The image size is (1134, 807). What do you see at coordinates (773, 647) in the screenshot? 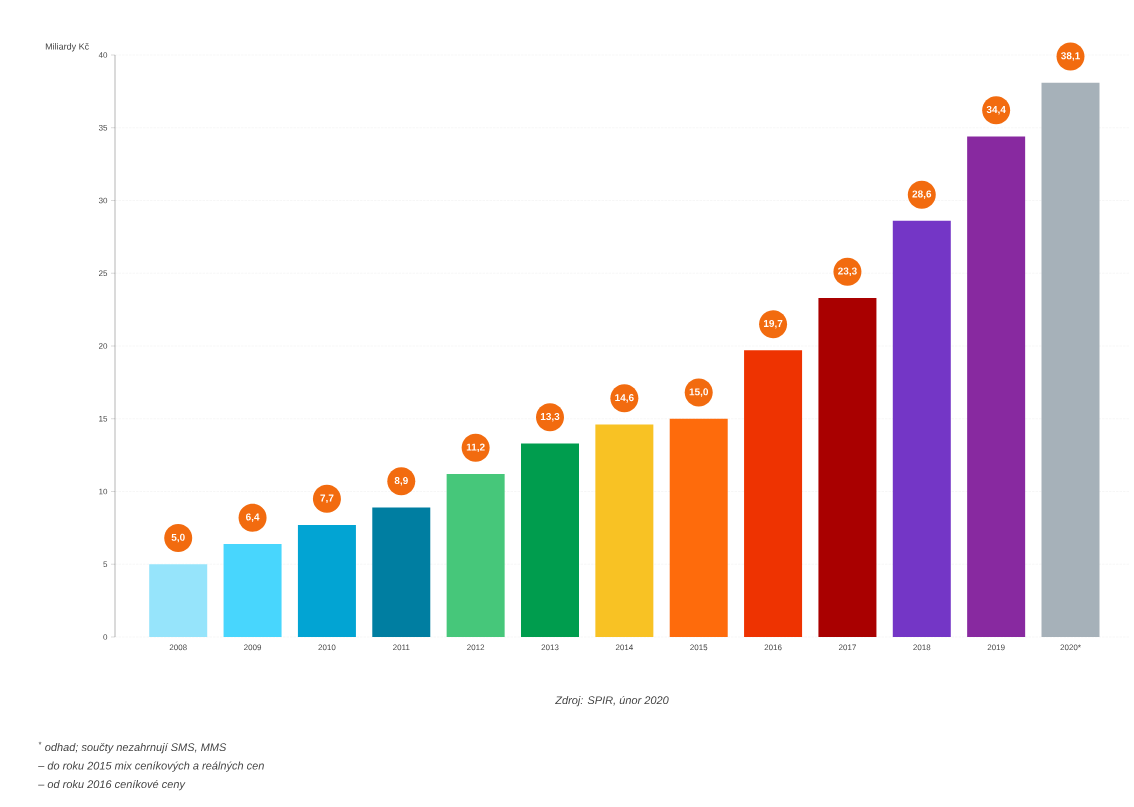
I see `x-tick-label: 2016` at bounding box center [773, 647].